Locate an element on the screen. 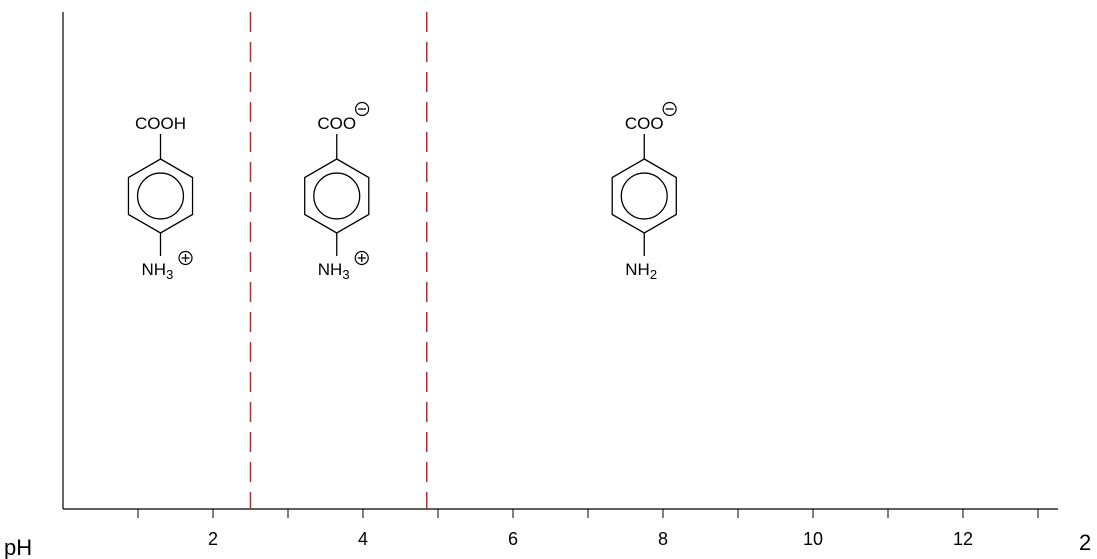 Image resolution: width=1097 pixels, height=559 pixels. x-tick-label: 6 is located at coordinates (513, 539).